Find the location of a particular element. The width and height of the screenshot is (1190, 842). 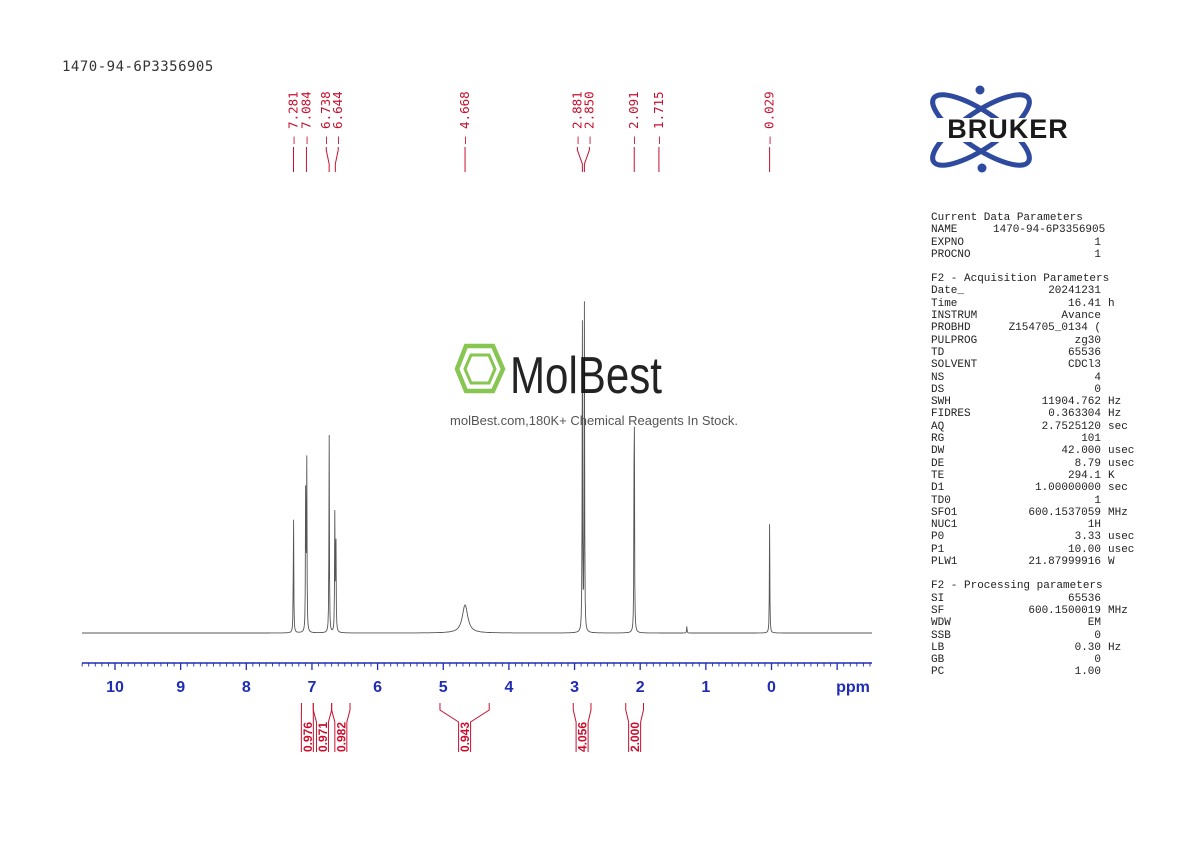

x-tick-label: 7 is located at coordinates (311, 687).